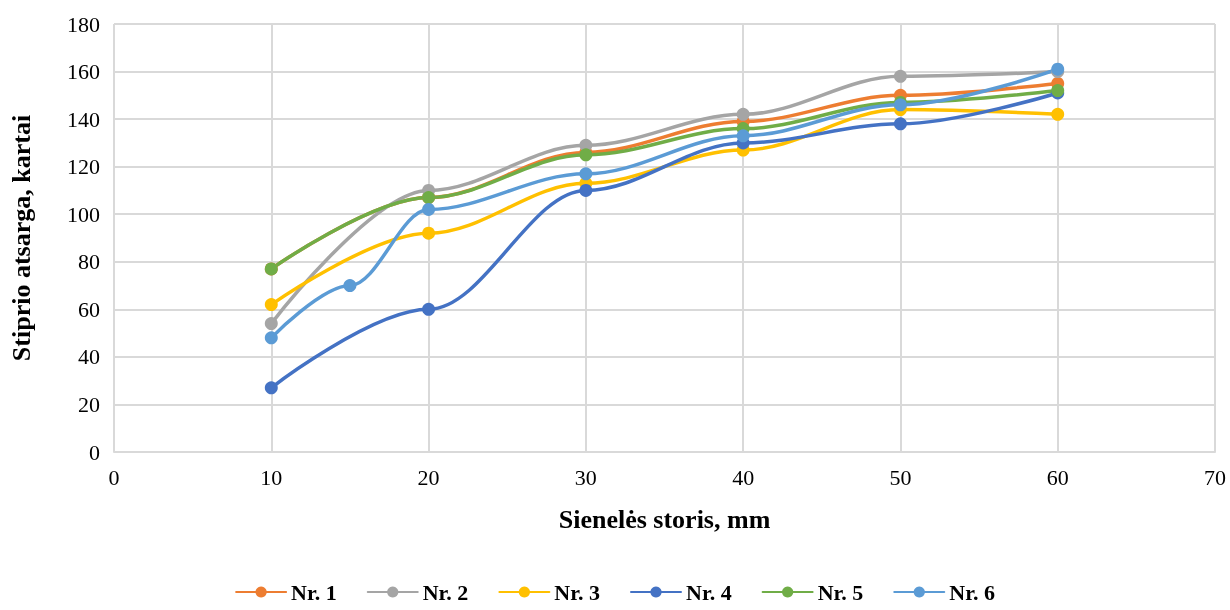 The width and height of the screenshot is (1230, 610). What do you see at coordinates (1057, 477) in the screenshot?
I see `x-tick-label: 60` at bounding box center [1057, 477].